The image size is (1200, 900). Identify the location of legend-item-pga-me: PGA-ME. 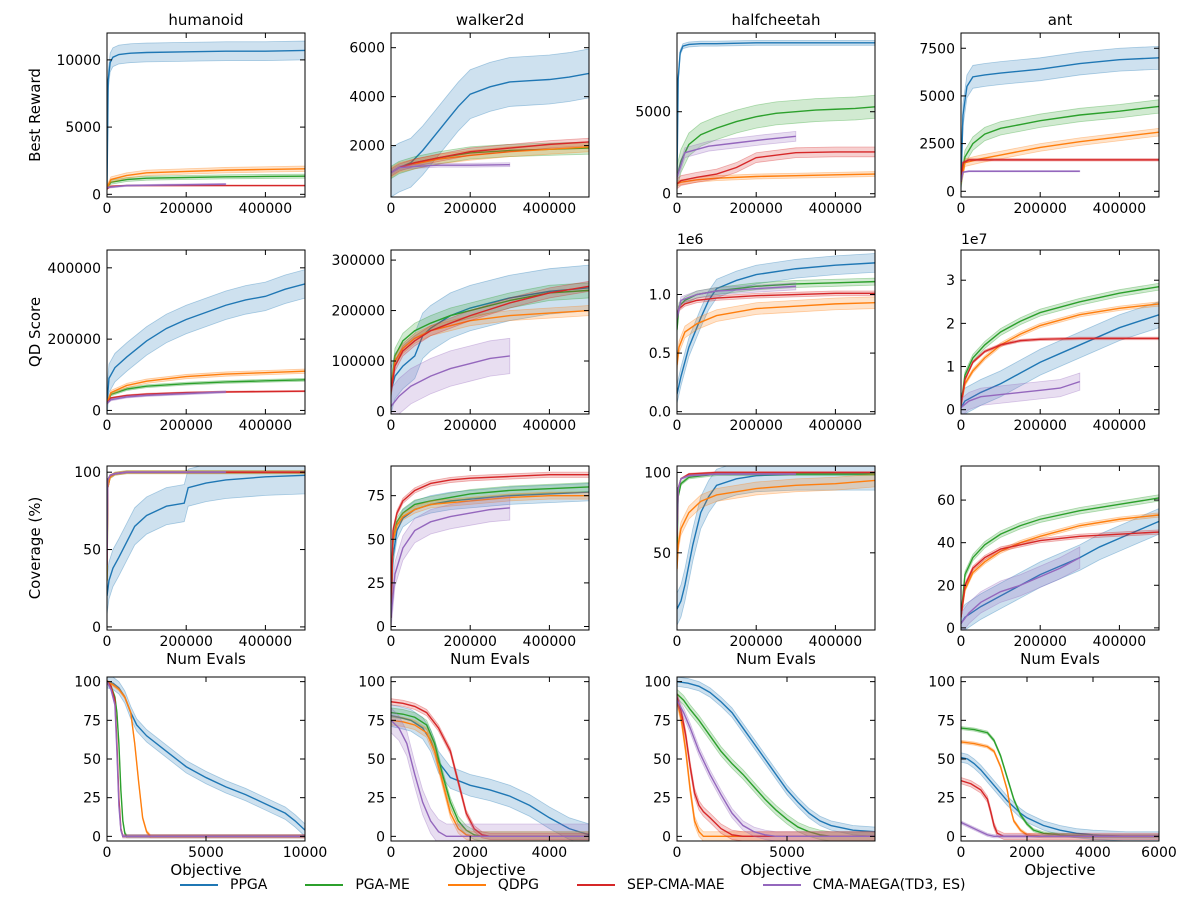
(357, 885).